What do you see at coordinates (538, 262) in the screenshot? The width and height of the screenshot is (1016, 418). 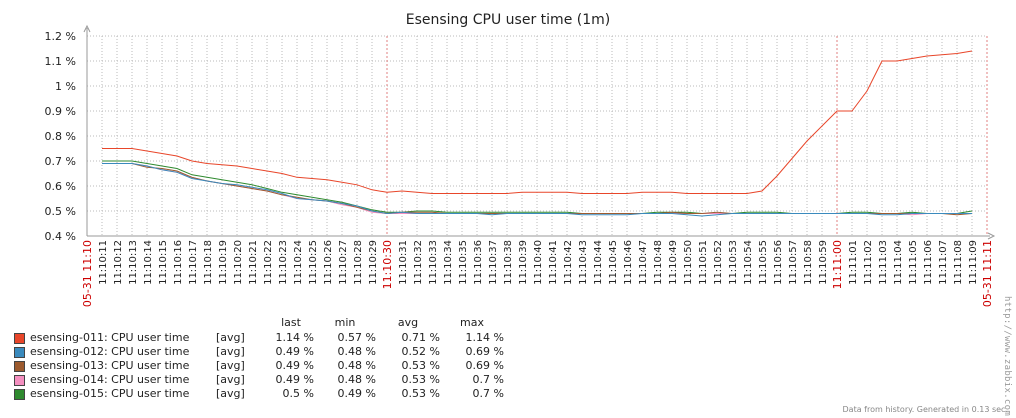 I see `x-tick-label: 11:10:40` at bounding box center [538, 262].